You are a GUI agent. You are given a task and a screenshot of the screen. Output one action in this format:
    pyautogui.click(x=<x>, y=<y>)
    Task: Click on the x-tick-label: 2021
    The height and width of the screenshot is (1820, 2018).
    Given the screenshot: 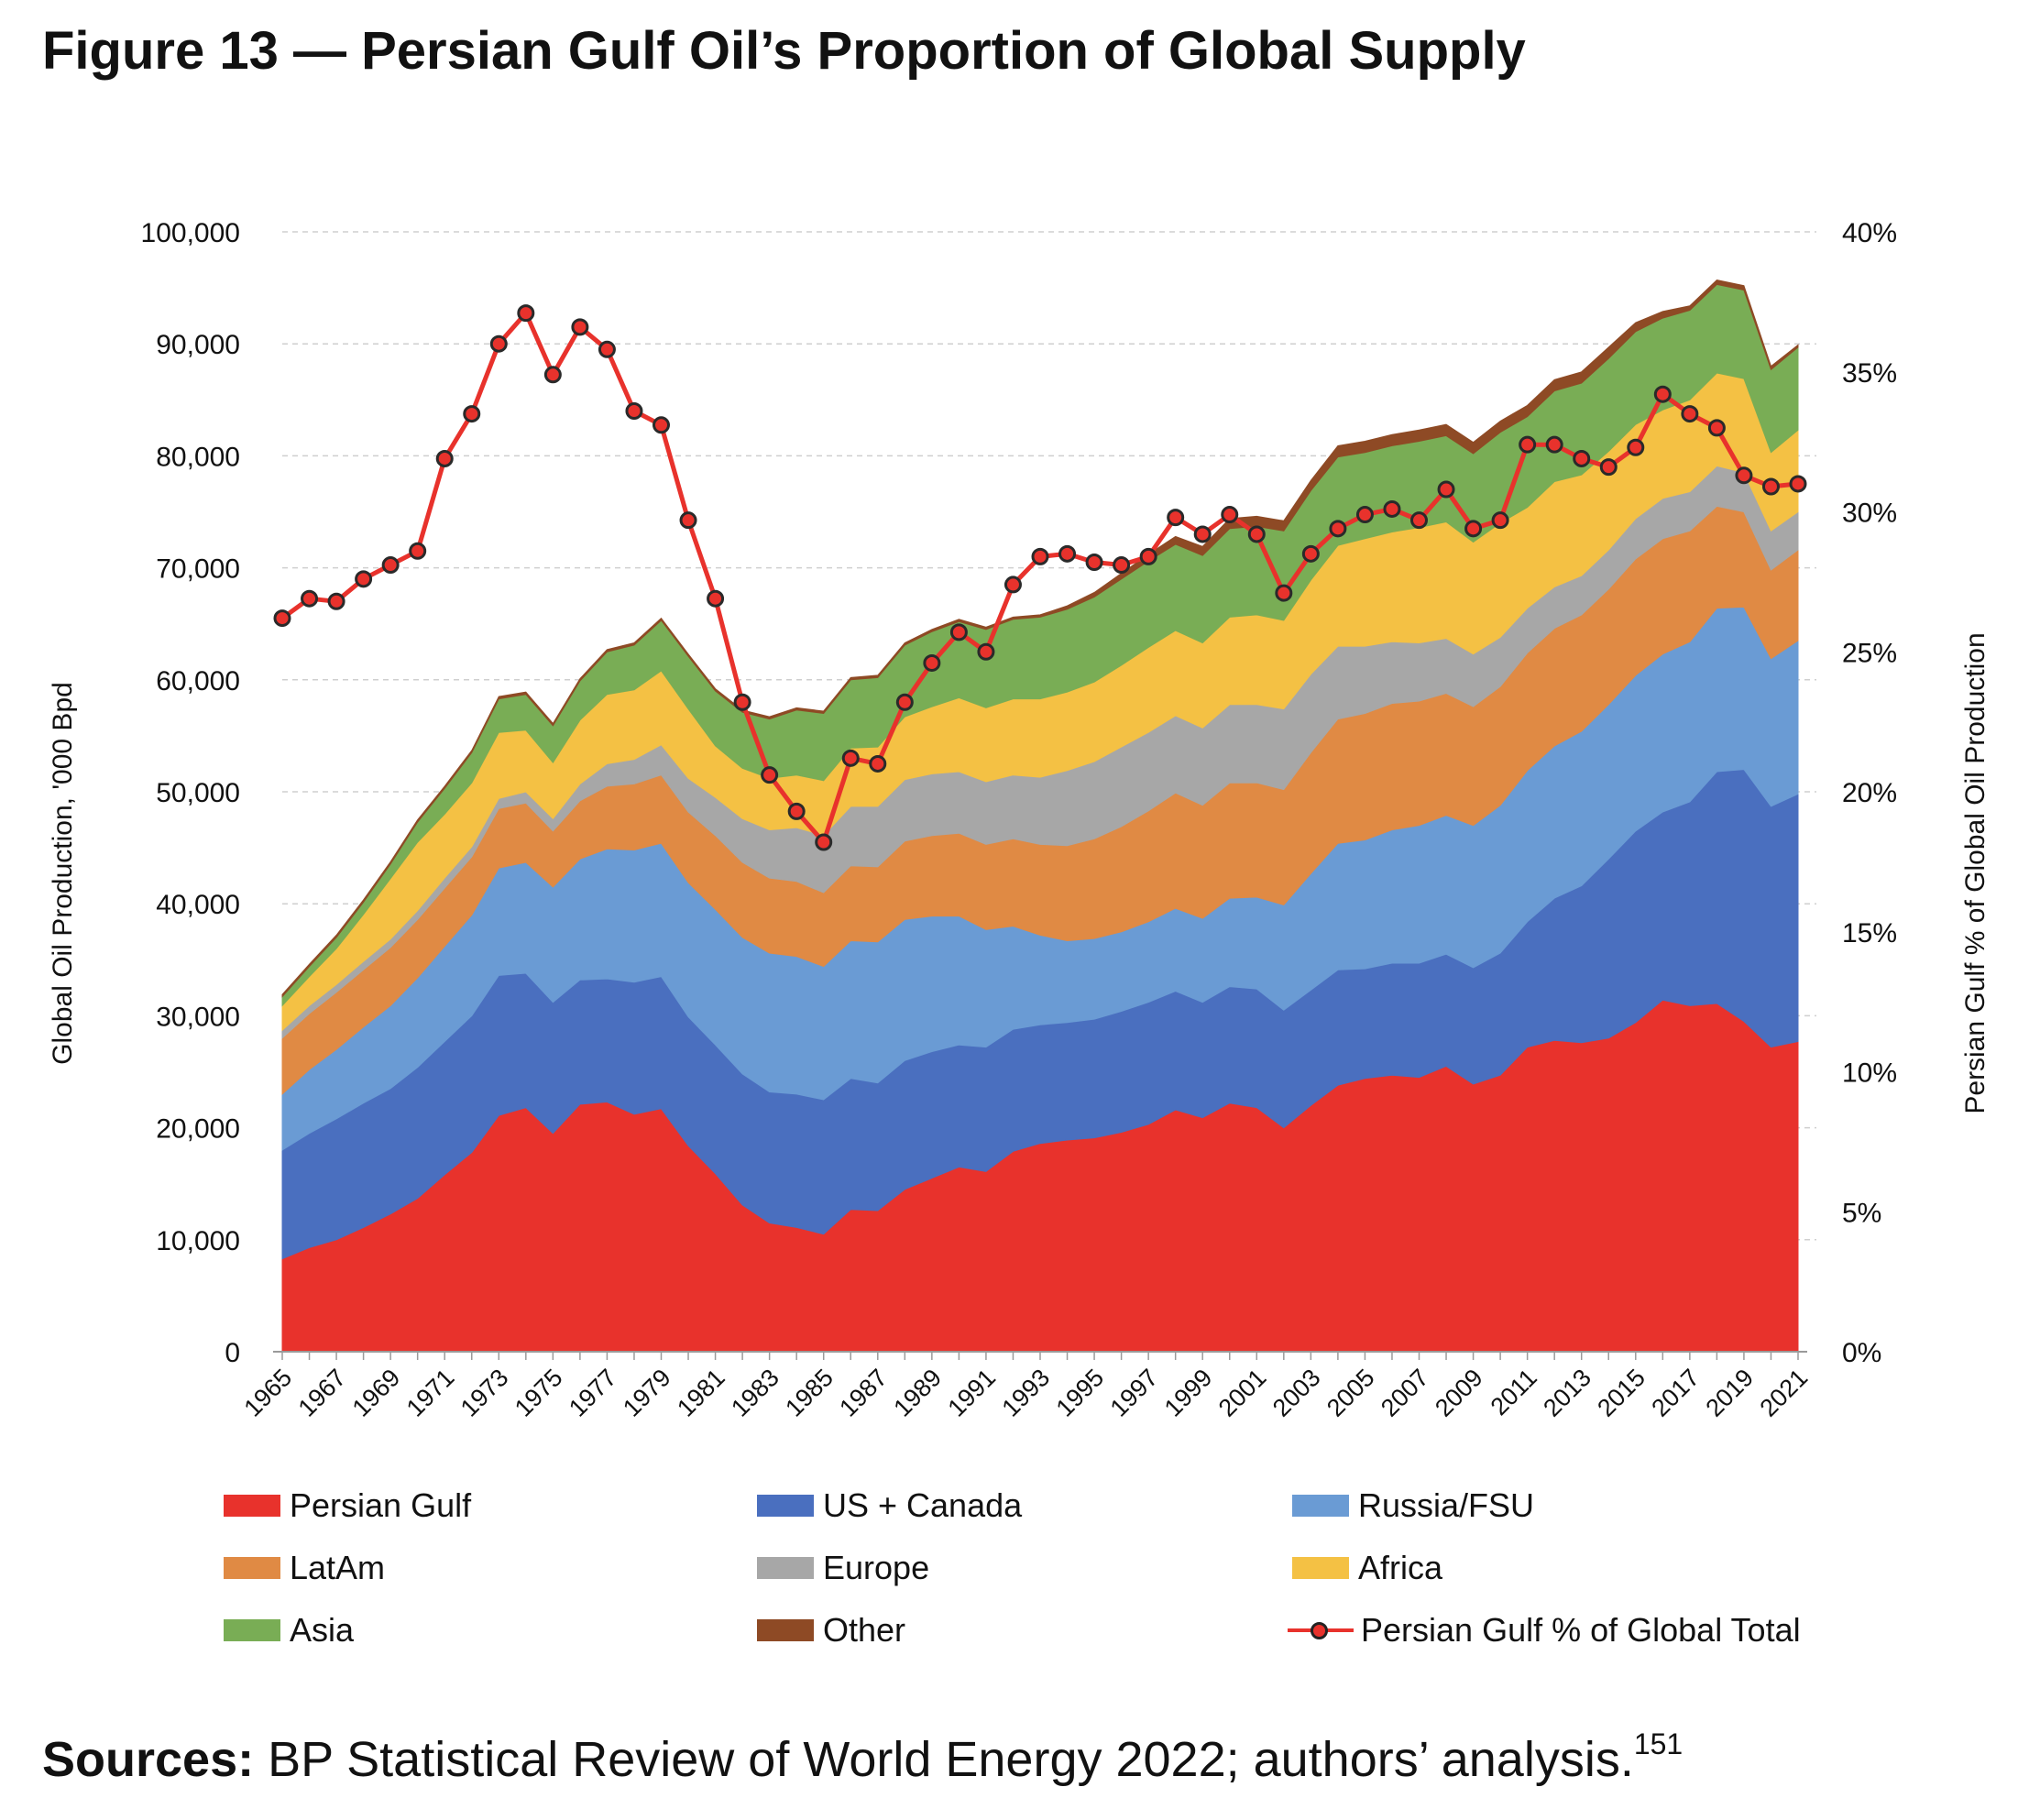 What is the action you would take?
    pyautogui.click(x=1784, y=1393)
    